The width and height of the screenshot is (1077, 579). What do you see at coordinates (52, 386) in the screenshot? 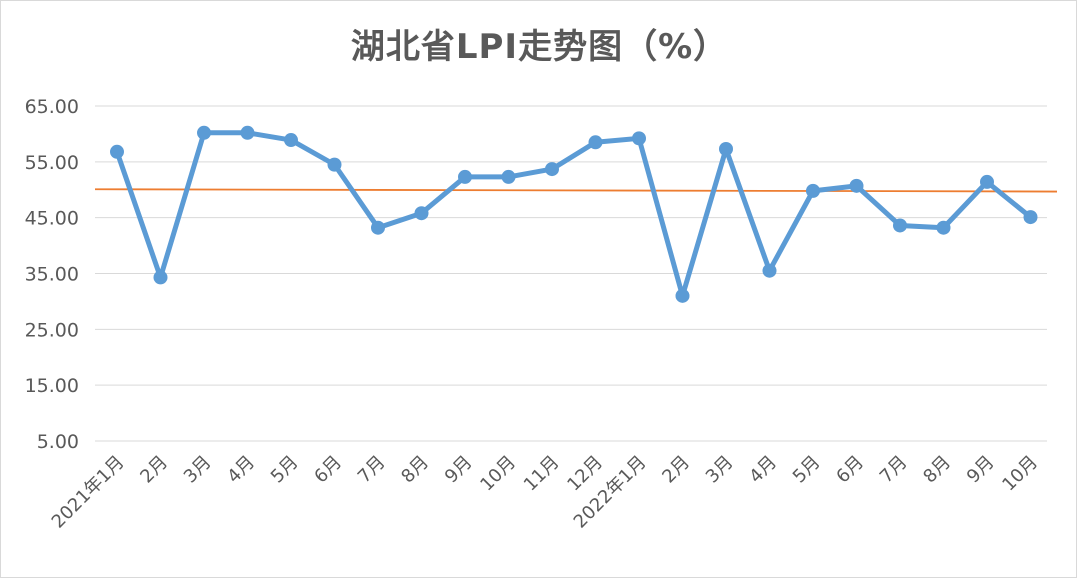
I see `y-tick-label: 15.00` at bounding box center [52, 386].